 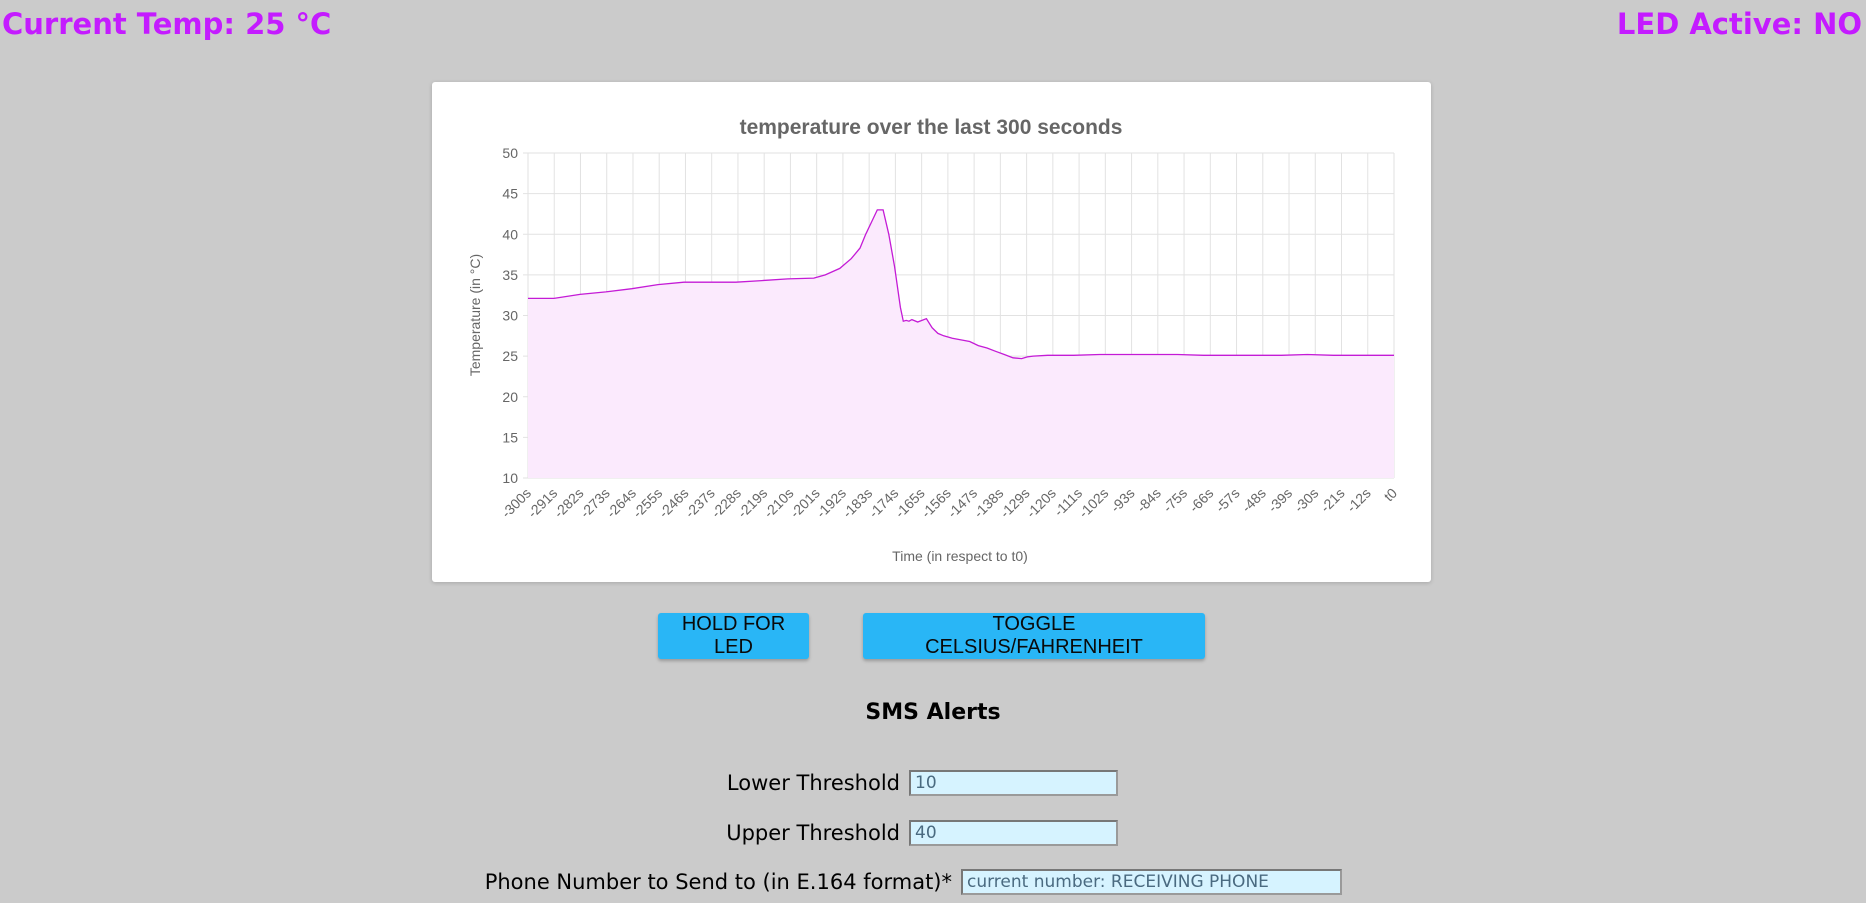 I want to click on x-tick-label: -57s, so click(x=1227, y=500).